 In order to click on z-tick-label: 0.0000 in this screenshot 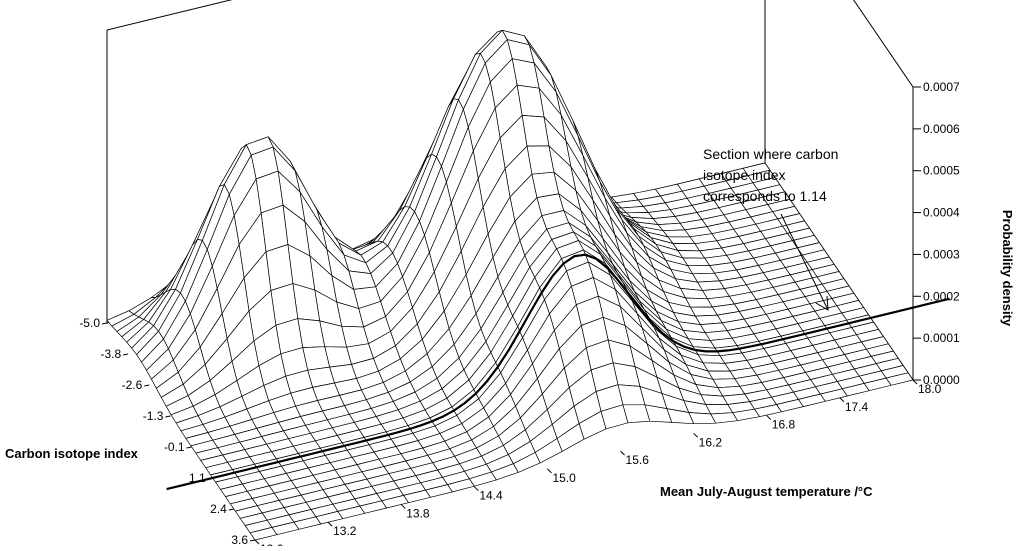, I will do `click(941, 380)`.